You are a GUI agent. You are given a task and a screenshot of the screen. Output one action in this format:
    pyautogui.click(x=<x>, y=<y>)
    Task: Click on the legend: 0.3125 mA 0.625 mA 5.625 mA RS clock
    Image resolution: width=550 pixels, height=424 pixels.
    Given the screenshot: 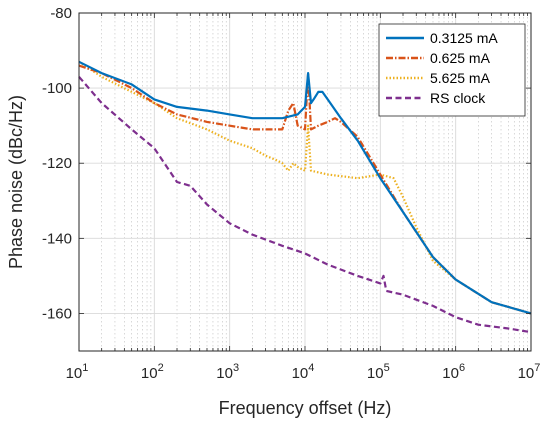 What is the action you would take?
    pyautogui.click(x=452, y=70)
    